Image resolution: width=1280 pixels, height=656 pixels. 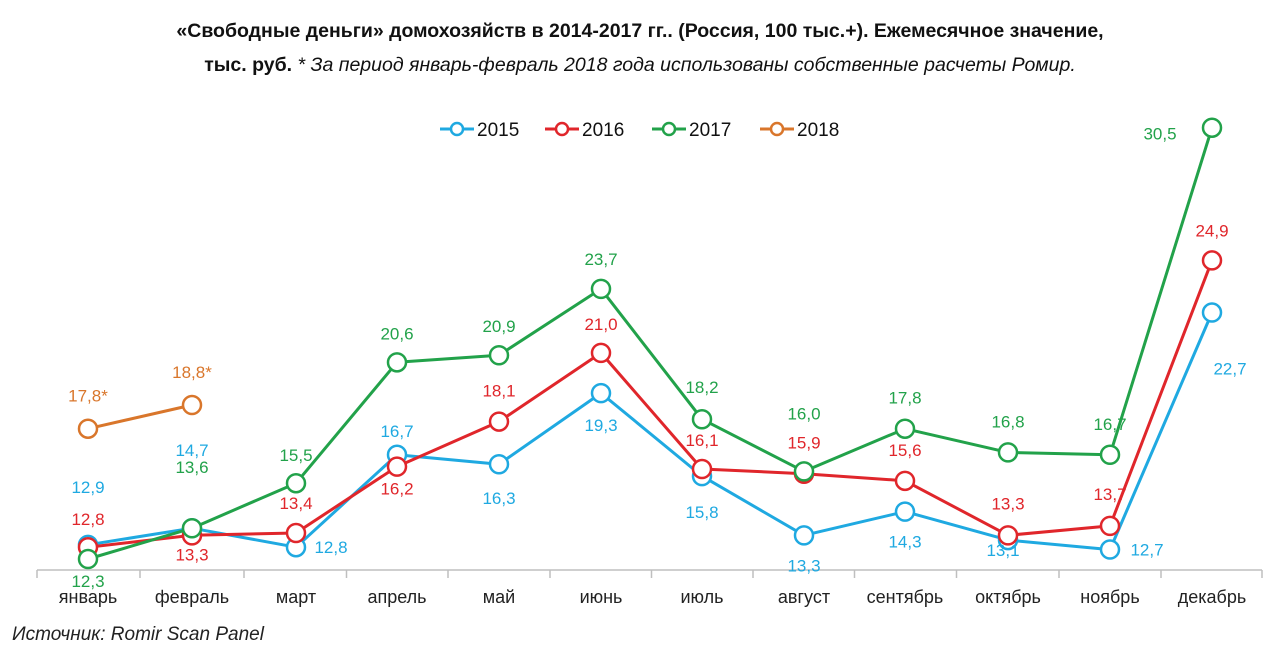 I want to click on x-tick-label: октябрь, so click(x=1008, y=597).